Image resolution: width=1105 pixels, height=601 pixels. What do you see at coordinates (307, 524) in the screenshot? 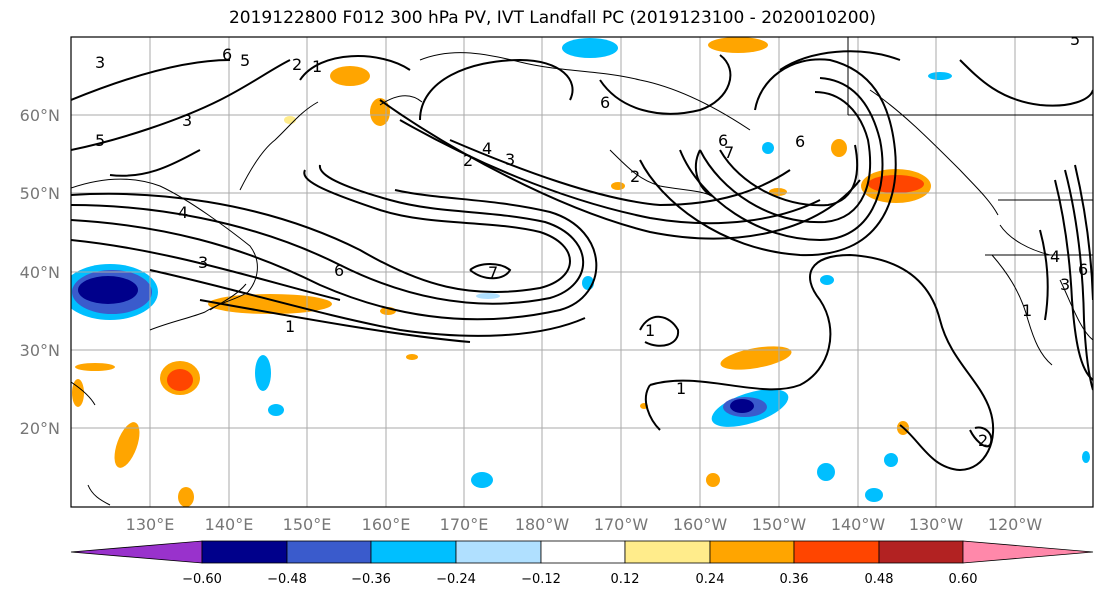
I see `lon-label: 150°E` at bounding box center [307, 524].